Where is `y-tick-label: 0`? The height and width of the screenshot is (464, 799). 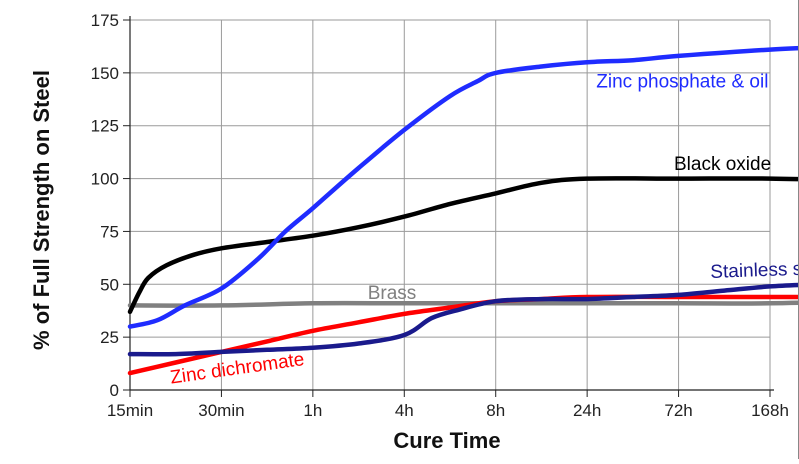
y-tick-label: 0 is located at coordinates (114, 390).